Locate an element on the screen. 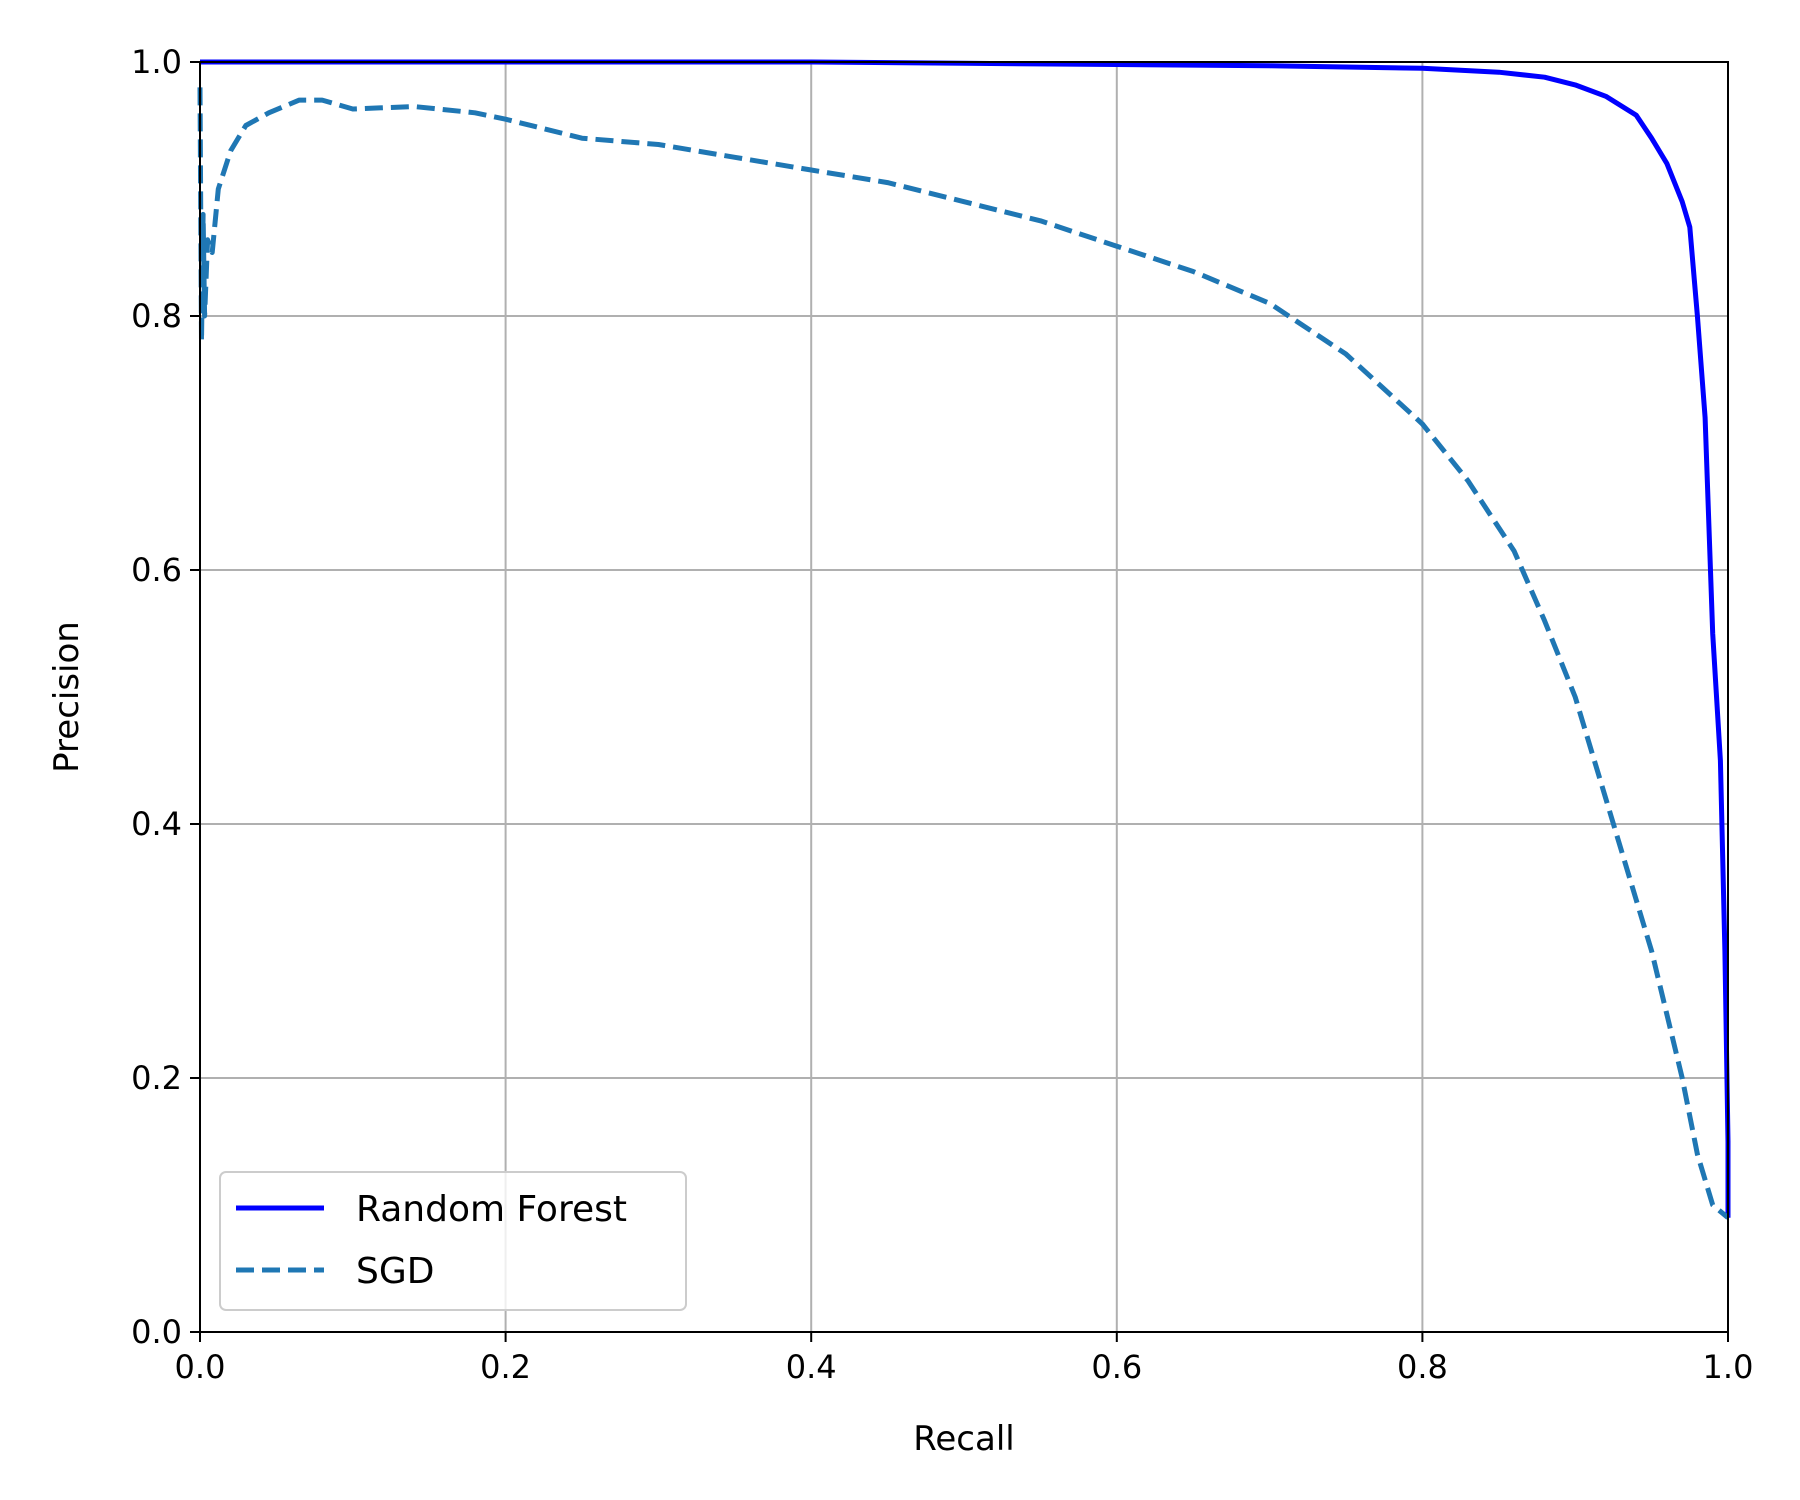 The height and width of the screenshot is (1500, 1800). y-tick-label: 0.8 is located at coordinates (156, 316).